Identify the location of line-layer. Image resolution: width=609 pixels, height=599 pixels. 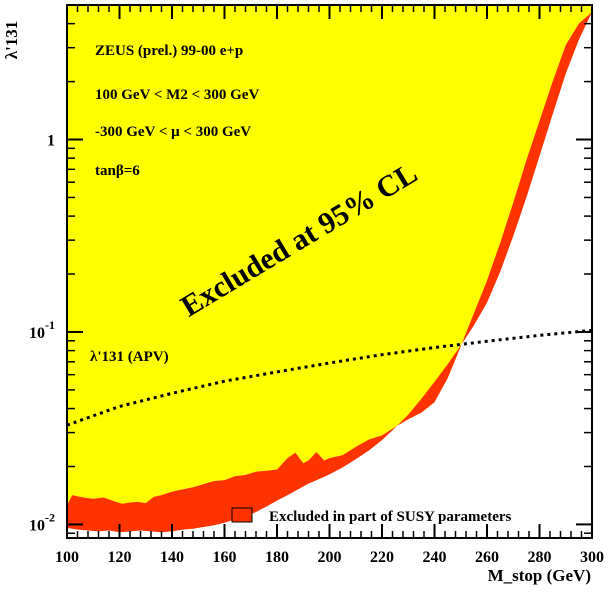
(329, 377).